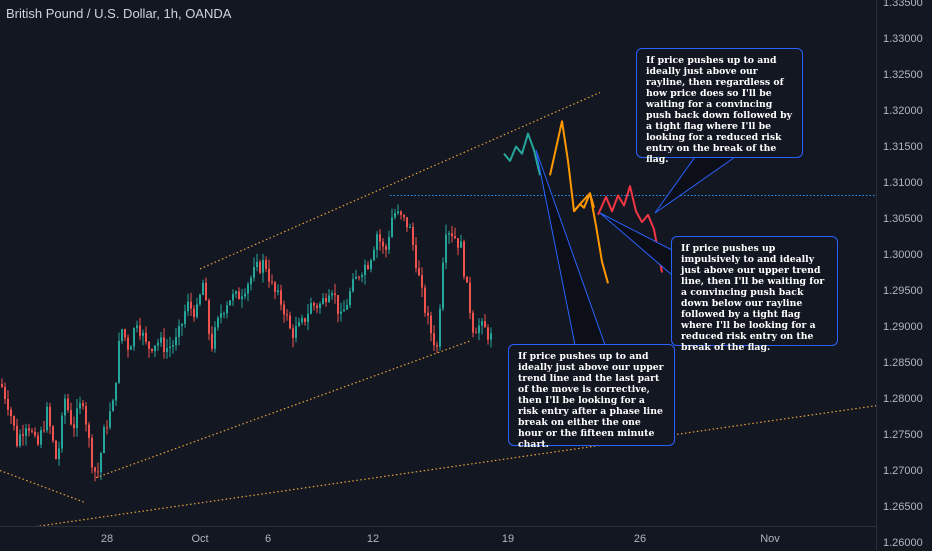 The image size is (932, 551). Describe the element at coordinates (438, 538) in the screenshot. I see `time-axis: 28 Oct 6 12 19 26 Nov` at that location.